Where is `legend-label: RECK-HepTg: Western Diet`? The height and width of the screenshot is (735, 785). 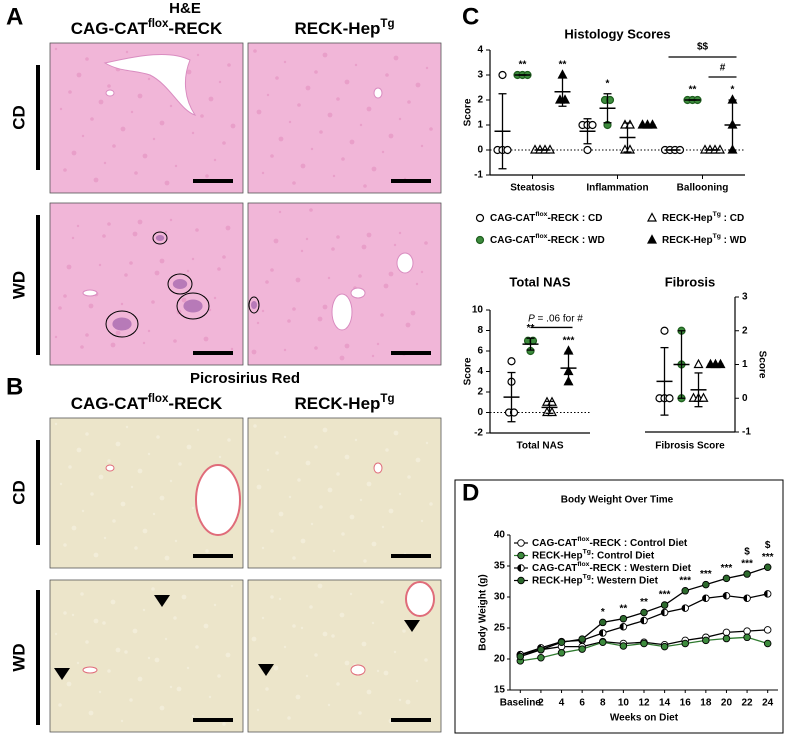 legend-label: RECK-HepTg: Western Diet is located at coordinates (595, 580).